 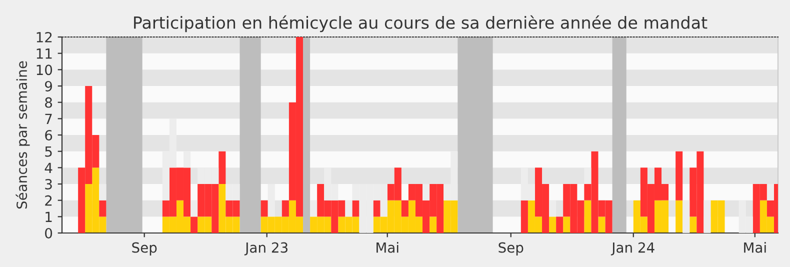 What do you see at coordinates (48, 135) in the screenshot?
I see `y-tick-label: 6` at bounding box center [48, 135].